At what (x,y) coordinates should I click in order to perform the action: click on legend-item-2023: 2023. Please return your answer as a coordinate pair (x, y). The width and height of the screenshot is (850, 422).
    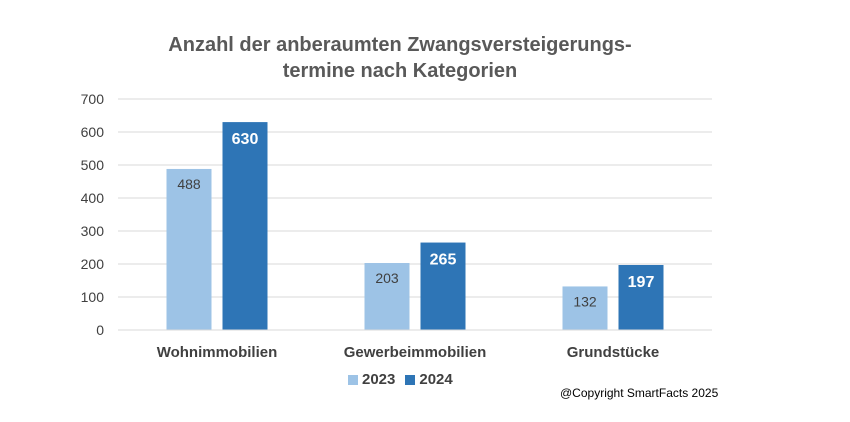
    Looking at the image, I should click on (371, 379).